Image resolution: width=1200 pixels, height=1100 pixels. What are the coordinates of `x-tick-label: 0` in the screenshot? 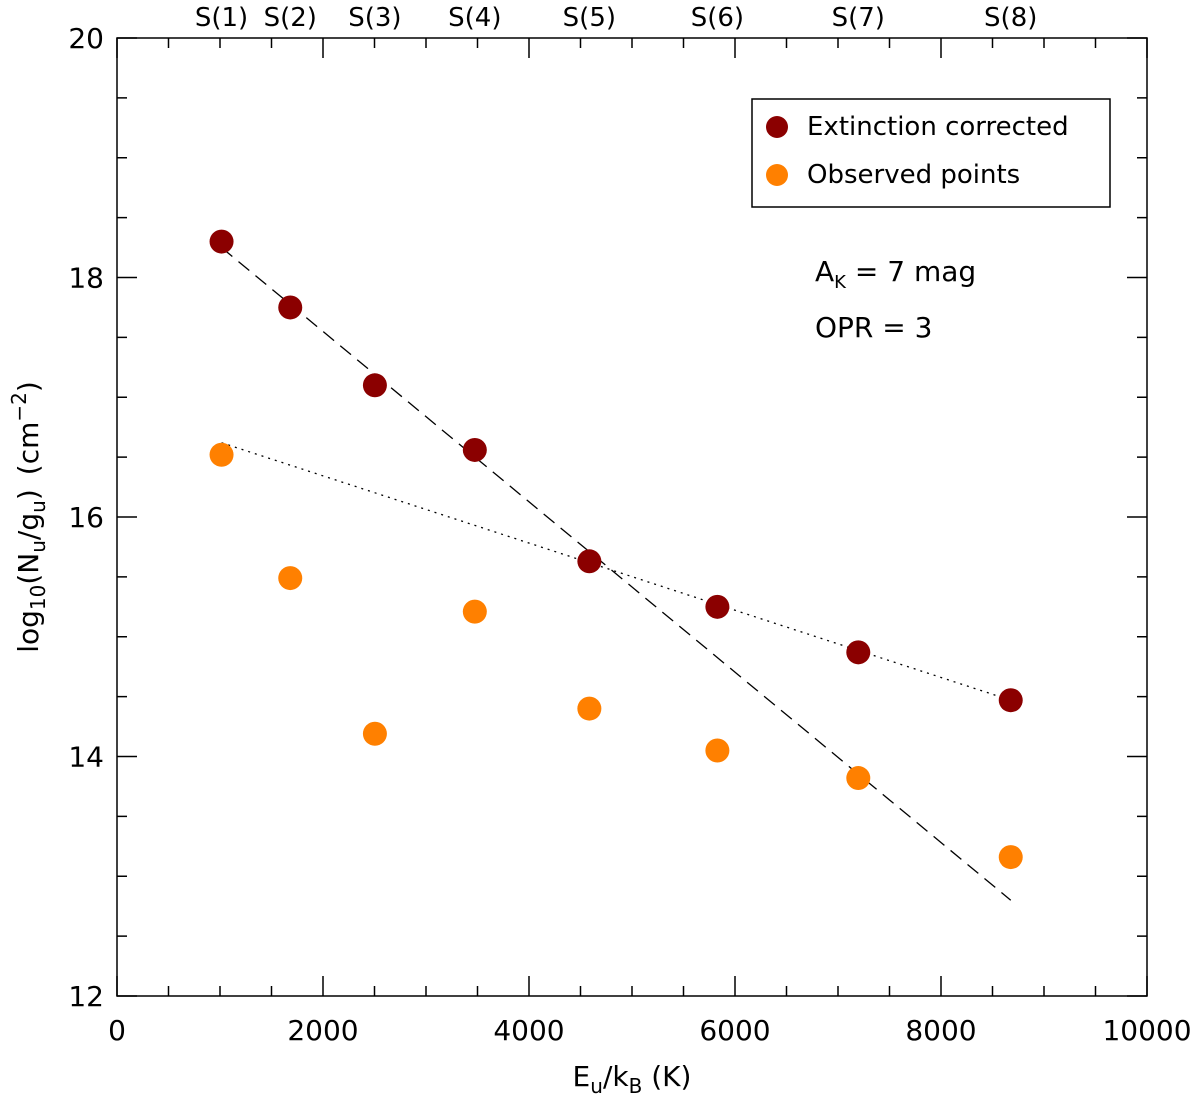 It's located at (117, 1030).